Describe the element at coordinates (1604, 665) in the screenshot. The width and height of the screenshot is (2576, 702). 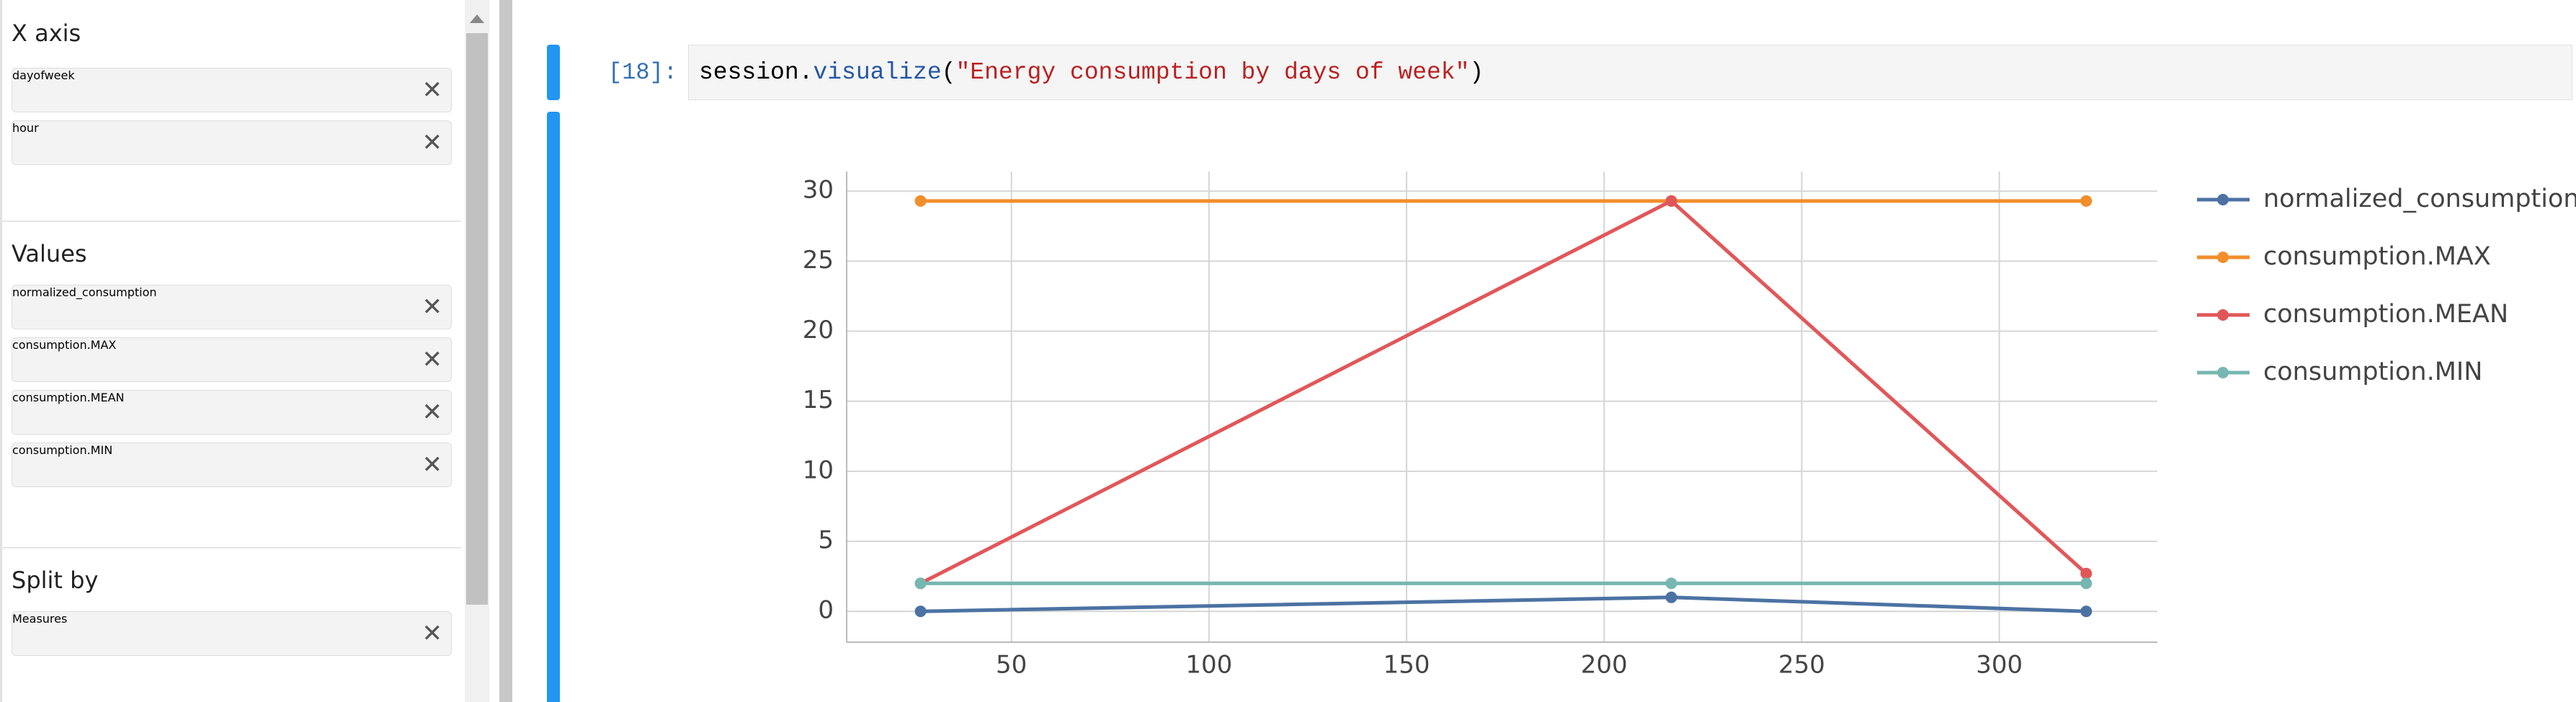
I see `x-tick-label: 200` at that location.